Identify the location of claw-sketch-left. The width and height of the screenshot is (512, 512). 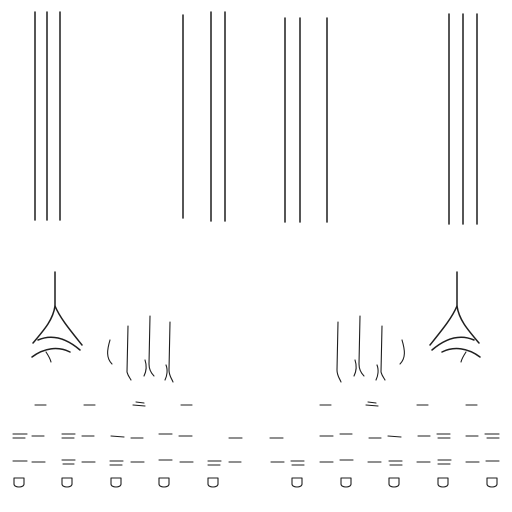
(57, 317).